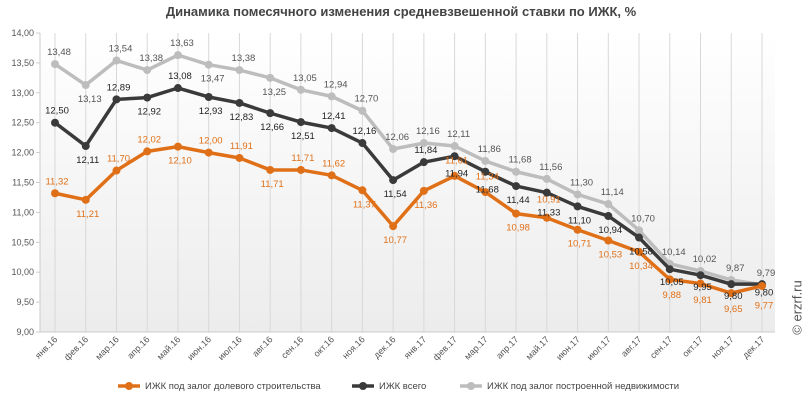 The width and height of the screenshot is (802, 400). Describe the element at coordinates (22, 33) in the screenshot. I see `y-tick-label: 14,00` at that location.